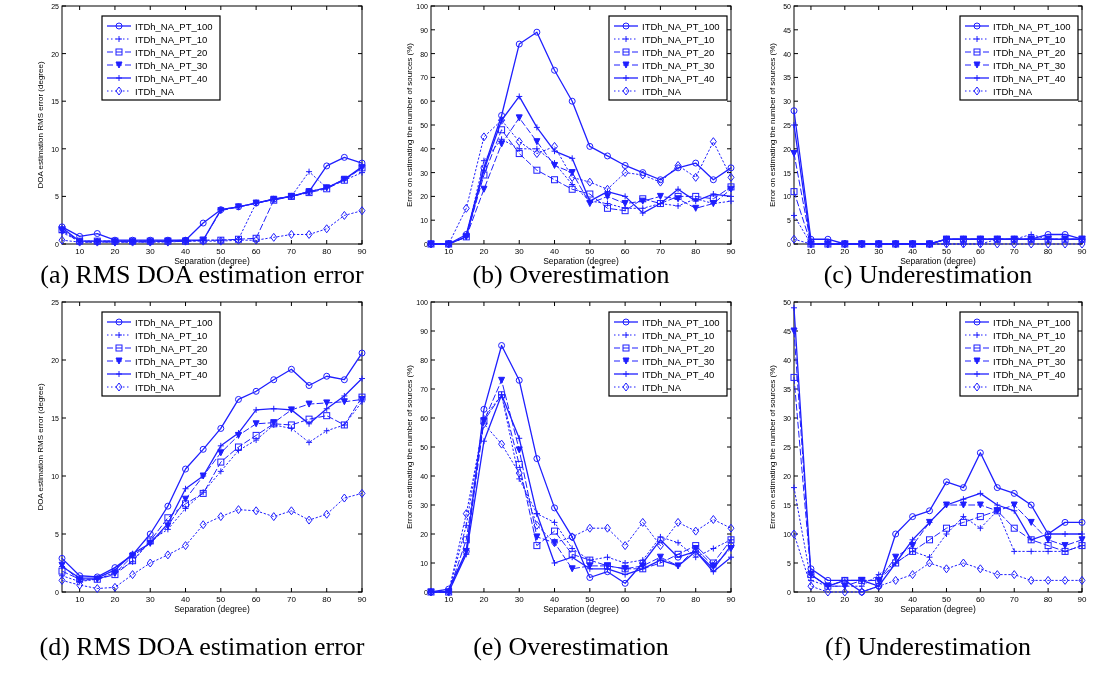  Describe the element at coordinates (202, 646) in the screenshot. I see `text: (d) RMS DOA estimation error` at that location.